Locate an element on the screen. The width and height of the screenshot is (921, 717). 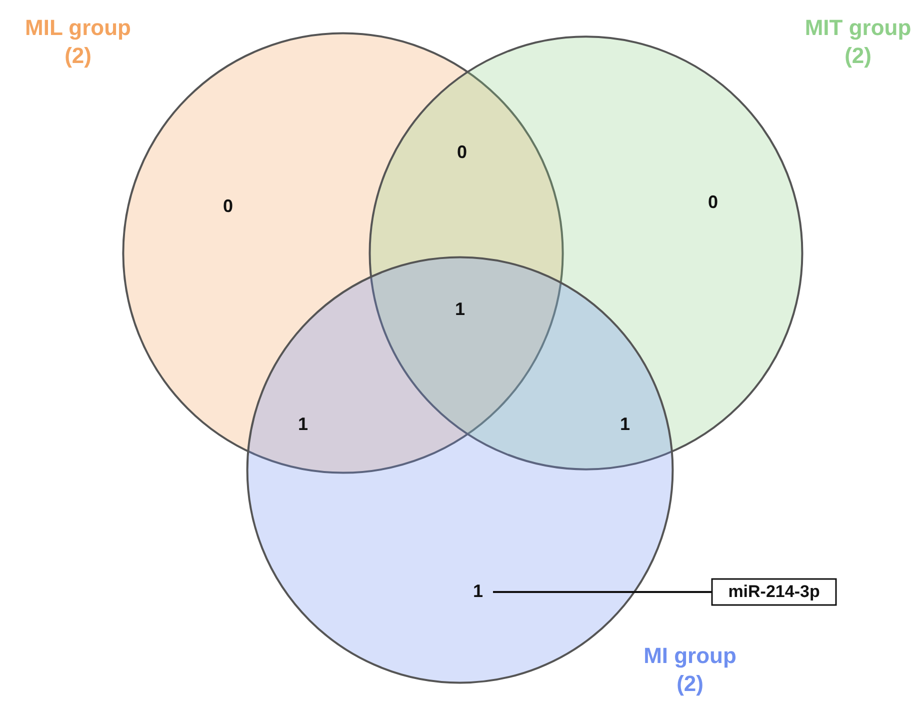
text: miR-214-3p is located at coordinates (774, 591).